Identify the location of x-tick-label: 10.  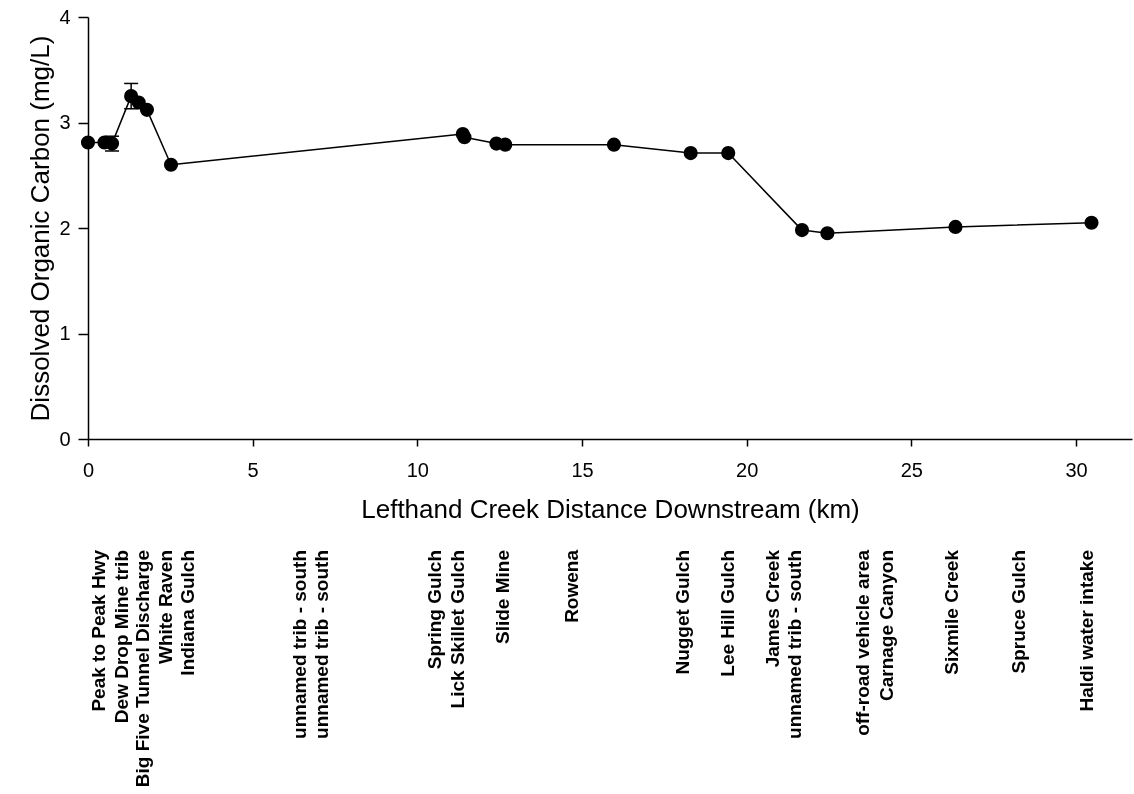
(417, 469).